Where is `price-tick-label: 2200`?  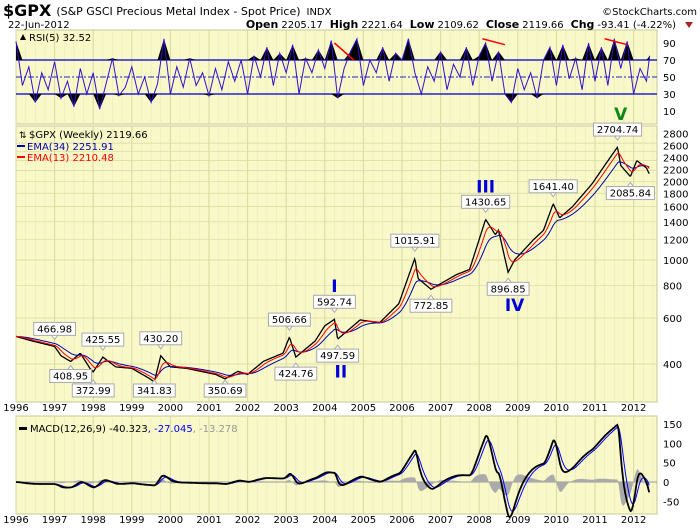
price-tick-label: 2200 is located at coordinates (675, 170).